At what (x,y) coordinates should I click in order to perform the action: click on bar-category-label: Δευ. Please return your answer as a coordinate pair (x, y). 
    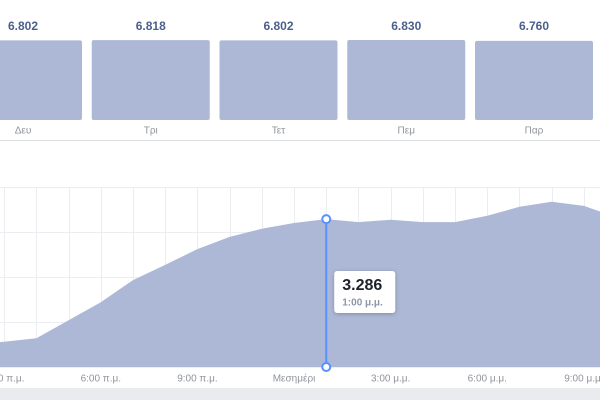
    Looking at the image, I should click on (23, 131).